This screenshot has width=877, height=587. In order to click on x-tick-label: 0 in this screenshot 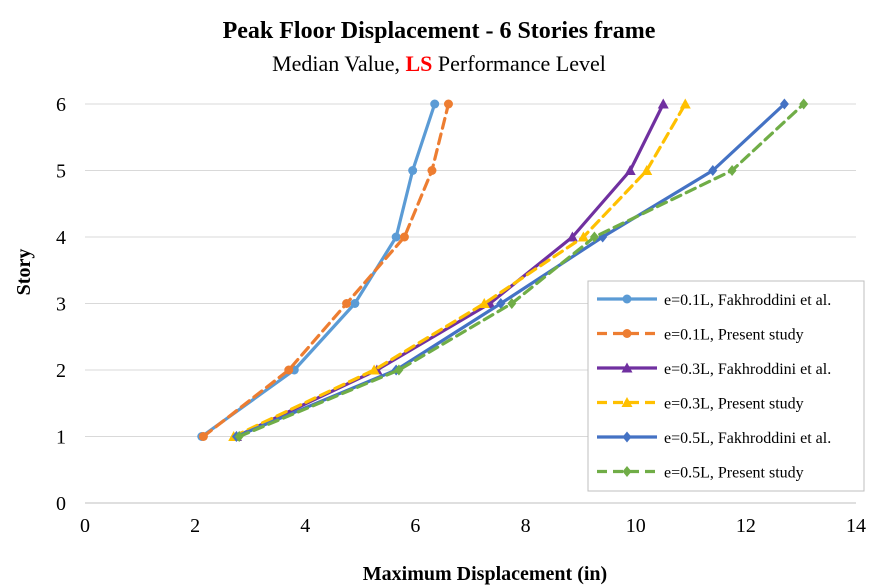, I will do `click(85, 526)`.